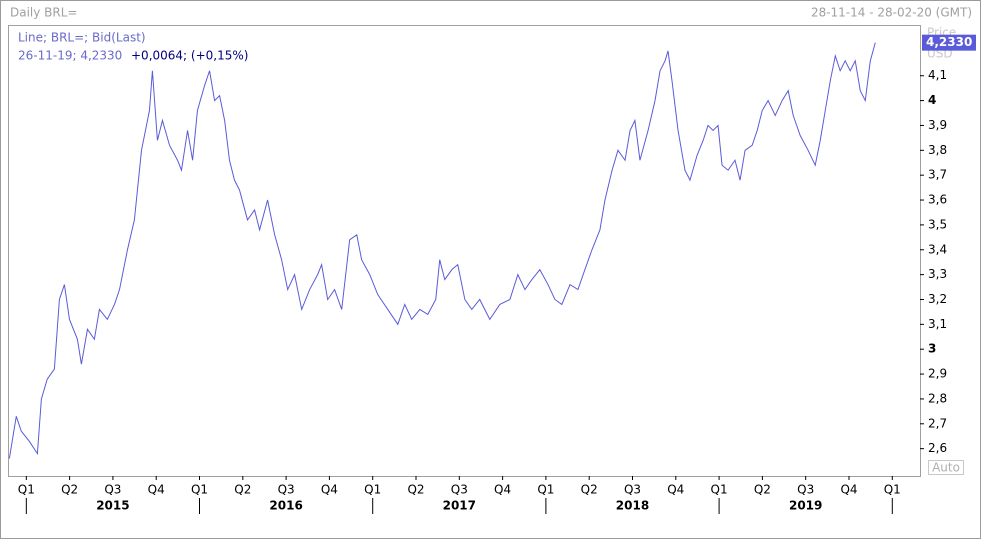 The height and width of the screenshot is (539, 981). What do you see at coordinates (459, 506) in the screenshot?
I see `year-label: 2017` at bounding box center [459, 506].